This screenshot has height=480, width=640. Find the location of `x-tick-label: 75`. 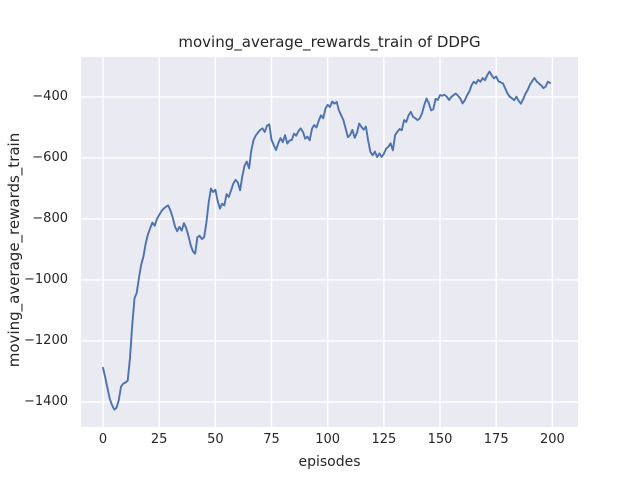

x-tick-label: 75 is located at coordinates (271, 439).